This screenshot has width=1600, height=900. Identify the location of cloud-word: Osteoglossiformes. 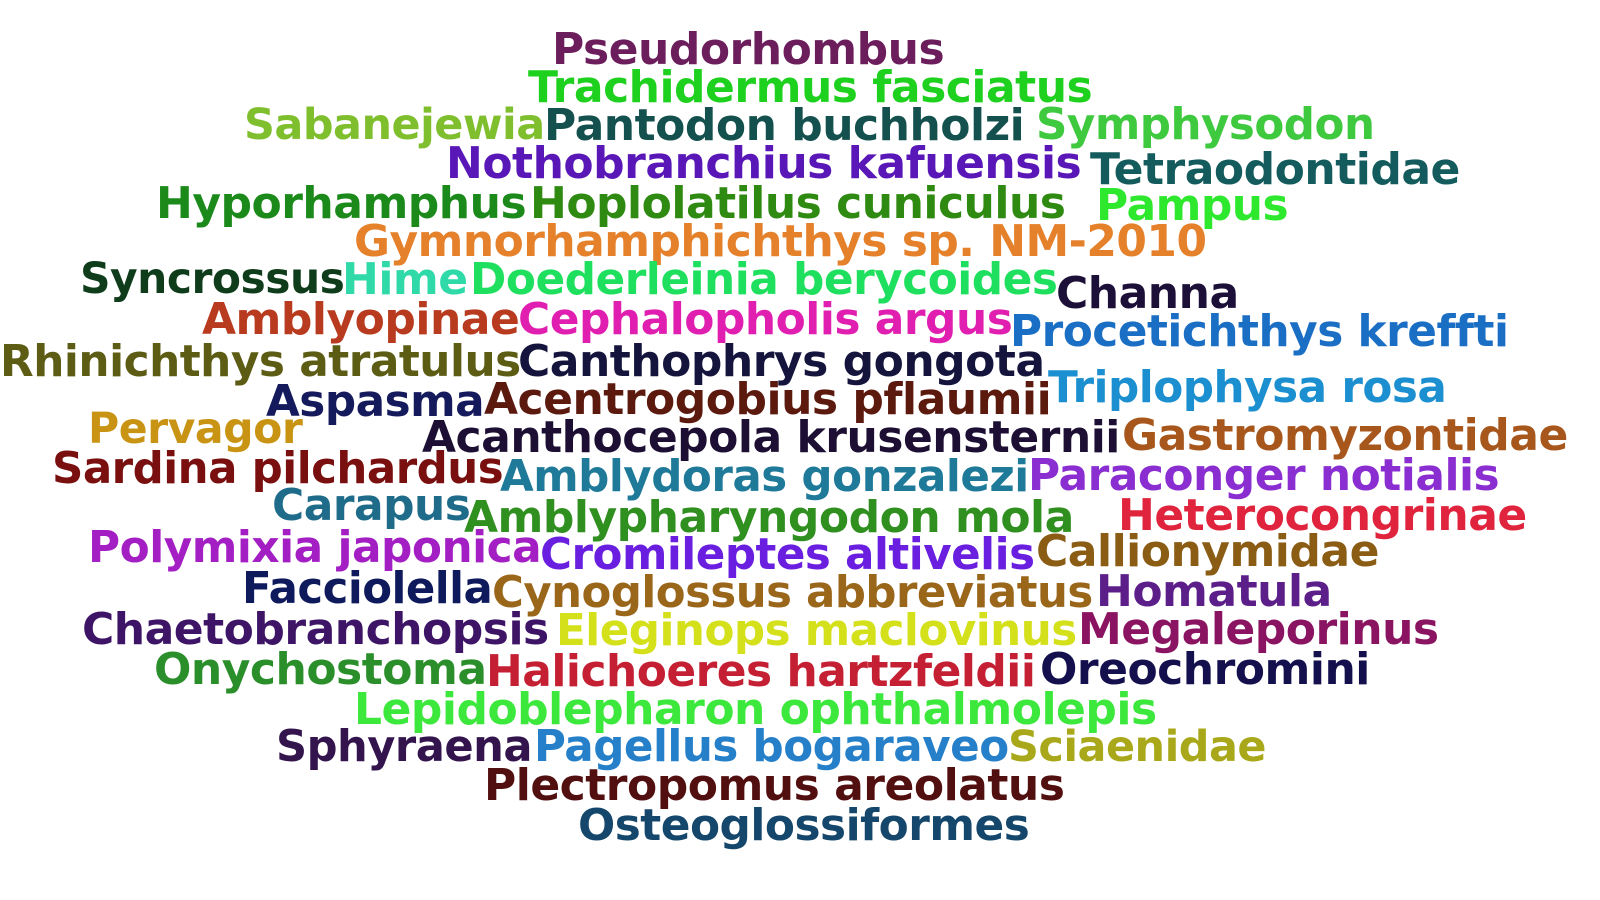
(803, 826).